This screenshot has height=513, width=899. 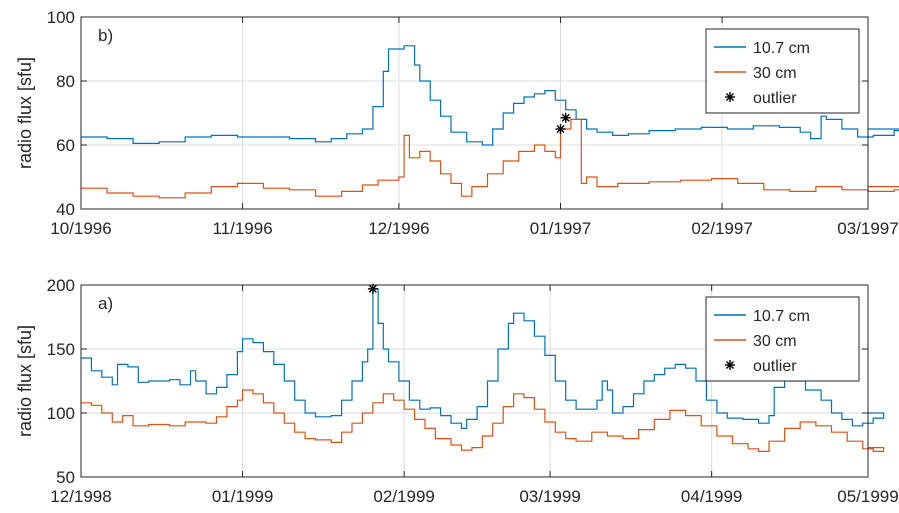 What do you see at coordinates (105, 303) in the screenshot?
I see `panel-label: a)` at bounding box center [105, 303].